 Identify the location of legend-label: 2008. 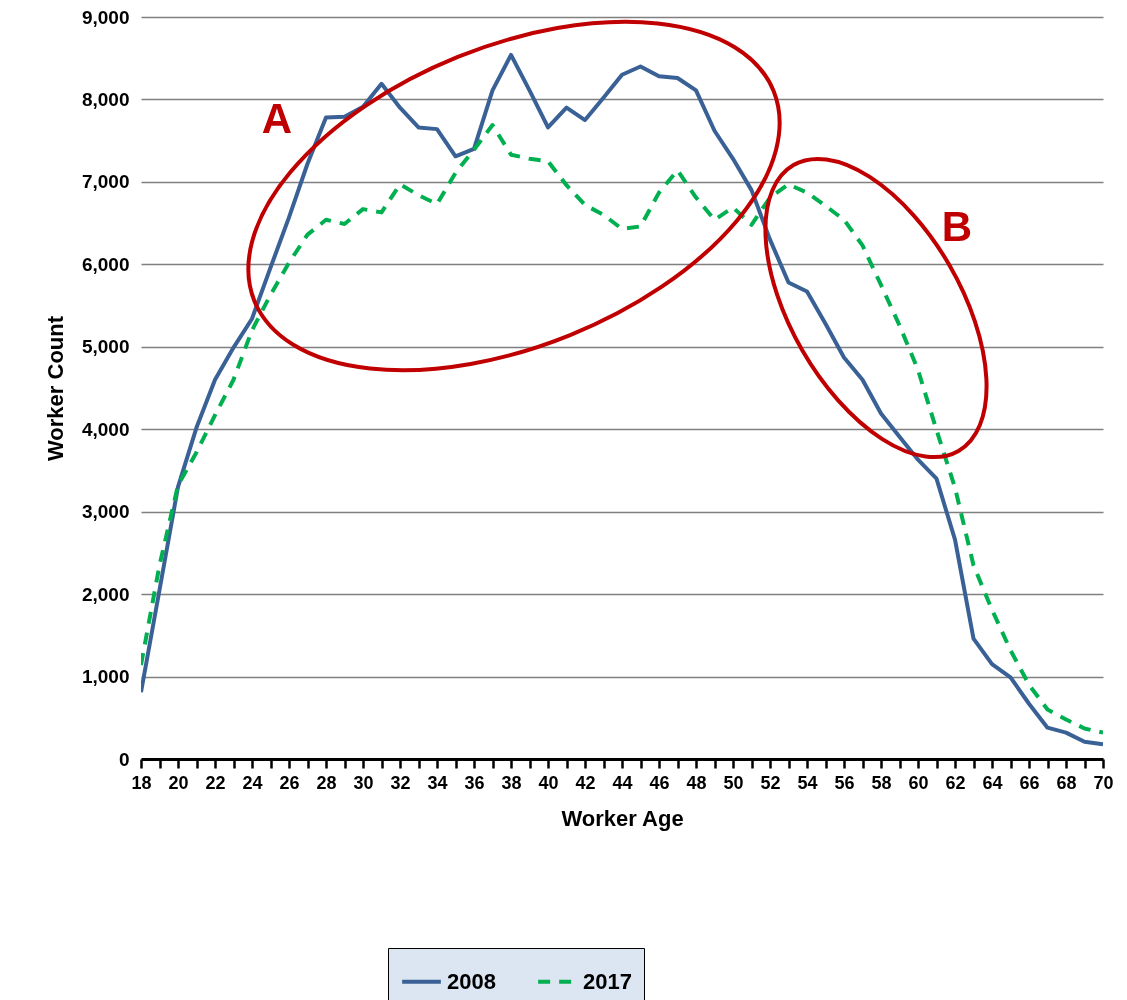
(471, 981).